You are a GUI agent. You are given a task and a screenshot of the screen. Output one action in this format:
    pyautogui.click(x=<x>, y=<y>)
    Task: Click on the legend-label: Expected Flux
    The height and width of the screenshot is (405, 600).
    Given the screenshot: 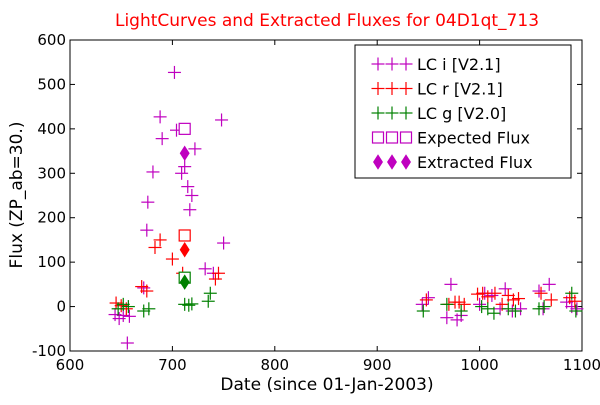 What is the action you would take?
    pyautogui.click(x=473, y=138)
    